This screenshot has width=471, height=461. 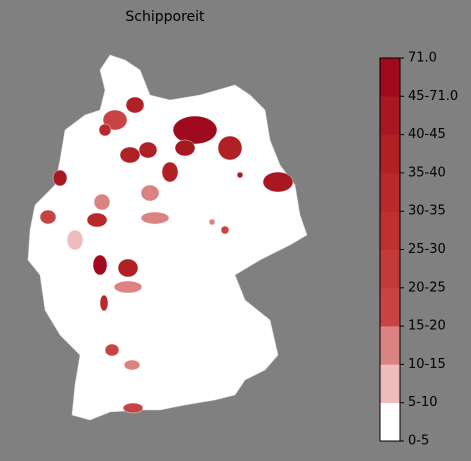 What do you see at coordinates (165, 17) in the screenshot?
I see `title: Schipporeit` at bounding box center [165, 17].